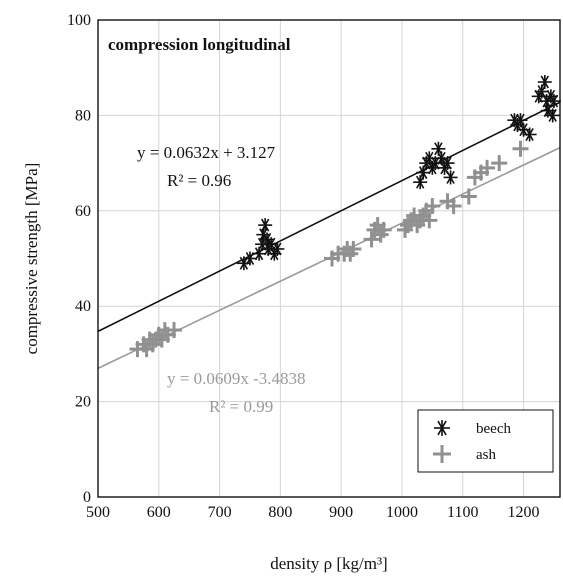  I want to click on beech-r-squared: R² = 0.96, so click(199, 180).